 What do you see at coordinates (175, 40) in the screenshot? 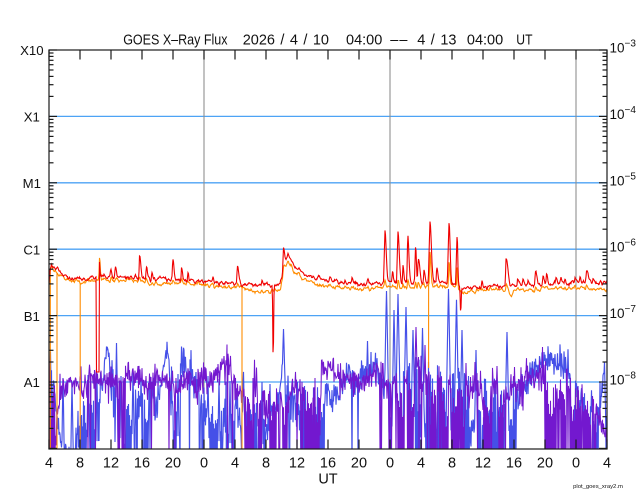
I see `svg-text: GOES X–Ray Flux` at bounding box center [175, 40].